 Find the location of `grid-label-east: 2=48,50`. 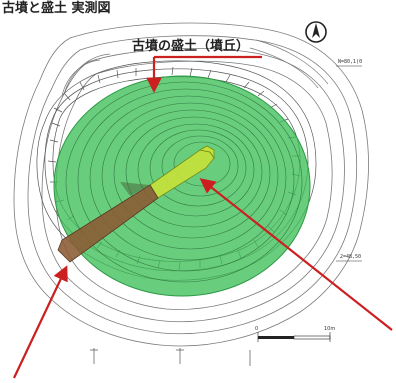

grid-label-east: 2=48,50 is located at coordinates (350, 257).